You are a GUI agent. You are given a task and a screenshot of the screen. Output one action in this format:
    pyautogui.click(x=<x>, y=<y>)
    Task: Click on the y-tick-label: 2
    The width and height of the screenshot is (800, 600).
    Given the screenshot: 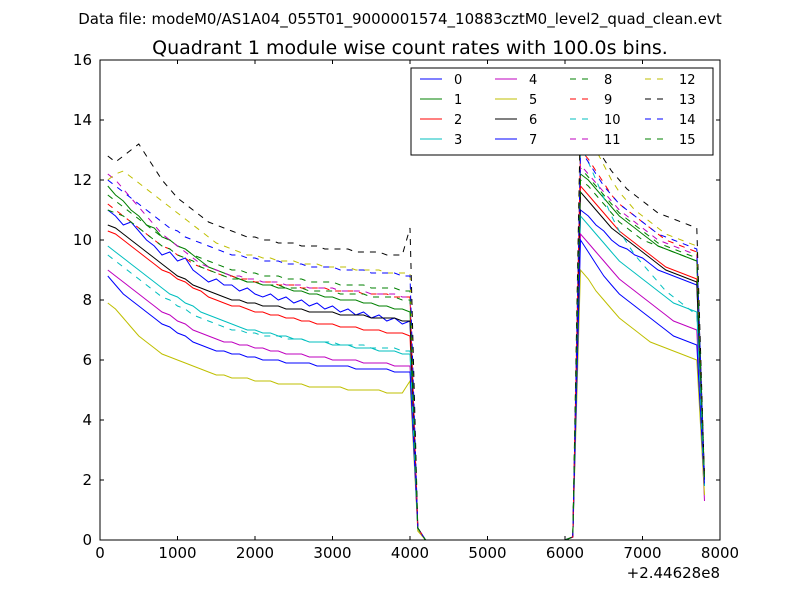 What is the action you would take?
    pyautogui.click(x=87, y=480)
    